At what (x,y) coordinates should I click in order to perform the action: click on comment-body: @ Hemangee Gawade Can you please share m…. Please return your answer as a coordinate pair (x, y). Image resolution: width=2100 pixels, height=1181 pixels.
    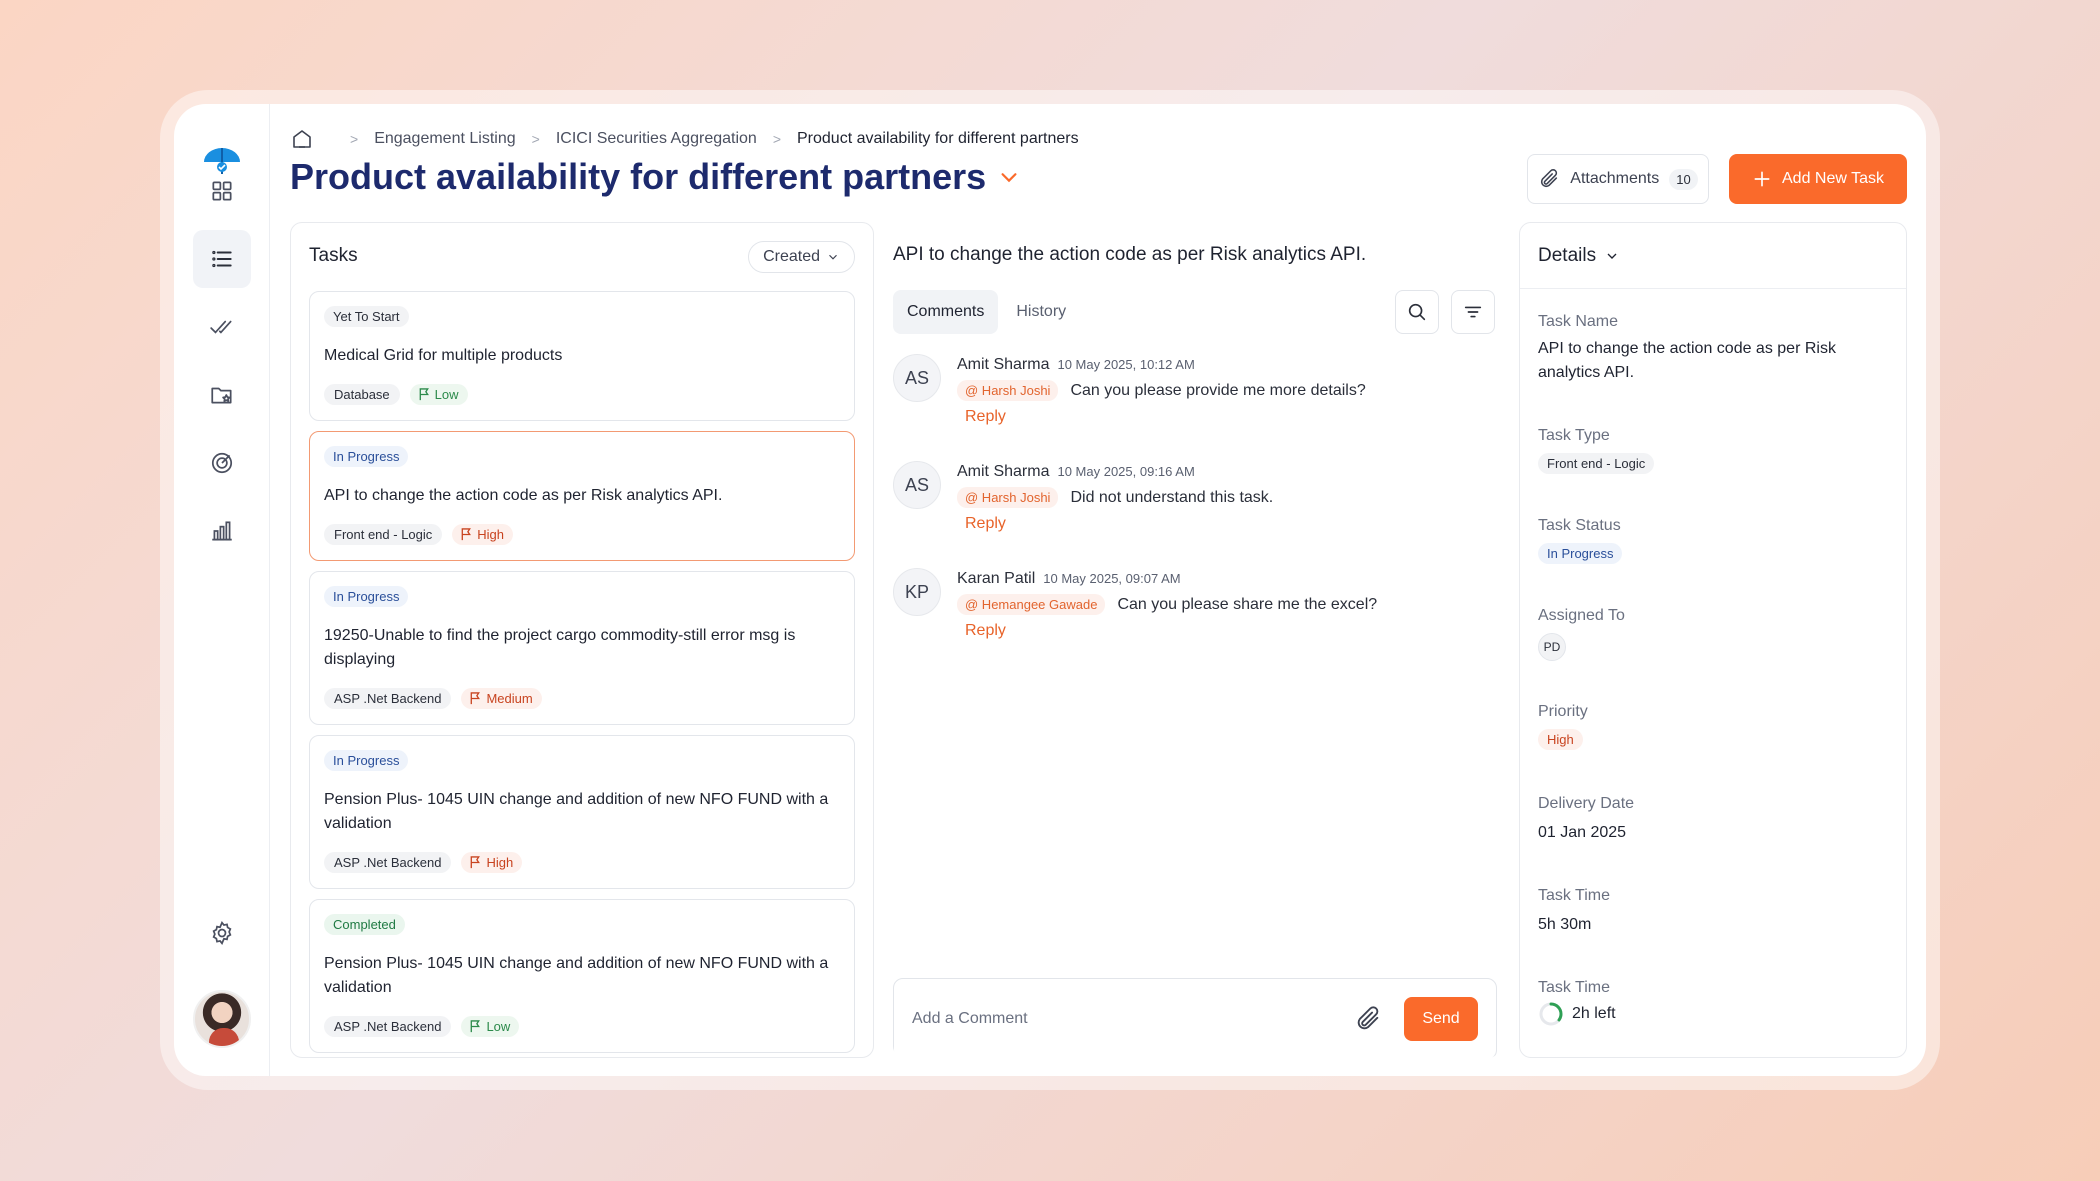
    Looking at the image, I should click on (1167, 604).